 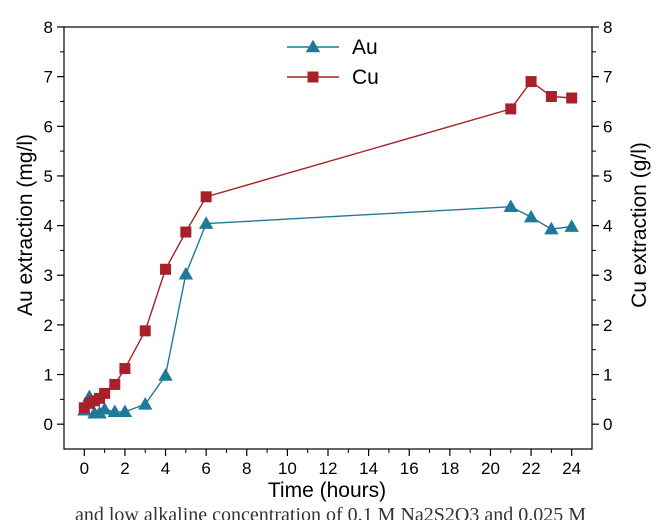 What do you see at coordinates (607, 126) in the screenshot?
I see `y-tick-label-right: 6` at bounding box center [607, 126].